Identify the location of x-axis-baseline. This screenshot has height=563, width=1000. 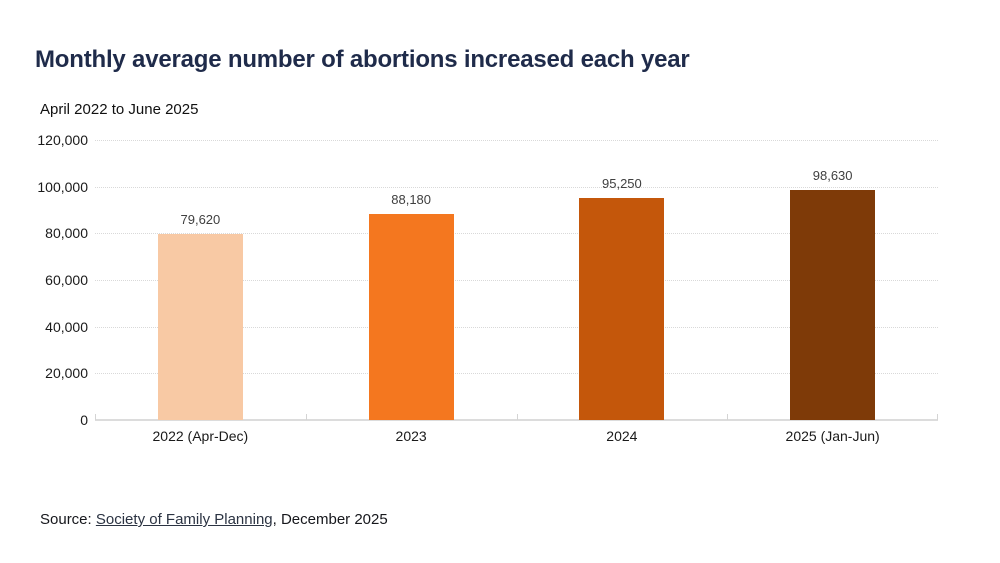
(516, 420).